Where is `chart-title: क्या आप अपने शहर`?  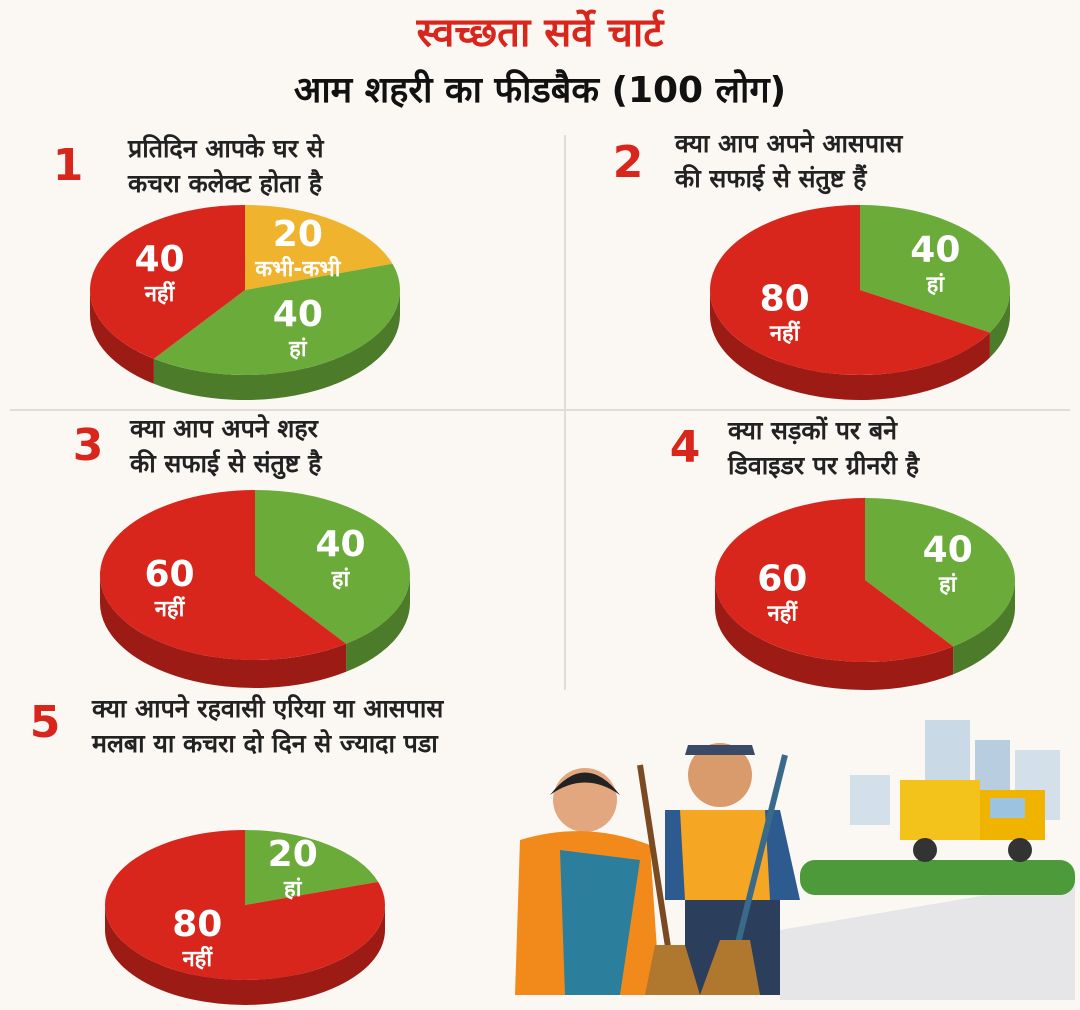
chart-title: क्या आप अपने शहर is located at coordinates (224, 428).